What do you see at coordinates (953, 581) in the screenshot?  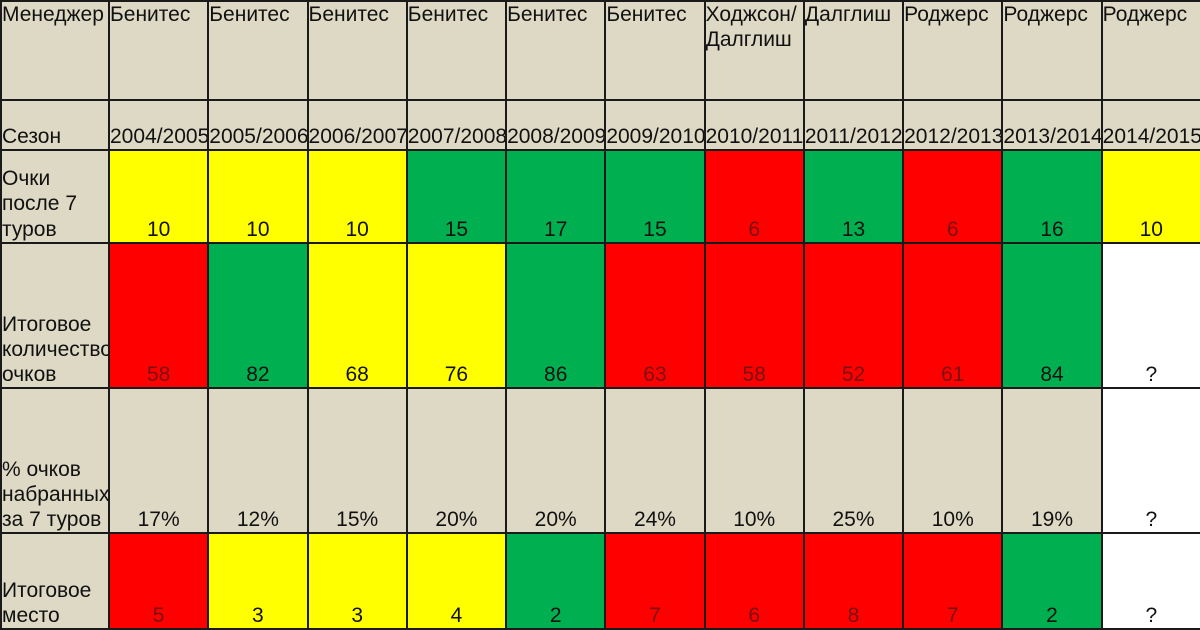 I see `place-cell: 7` at bounding box center [953, 581].